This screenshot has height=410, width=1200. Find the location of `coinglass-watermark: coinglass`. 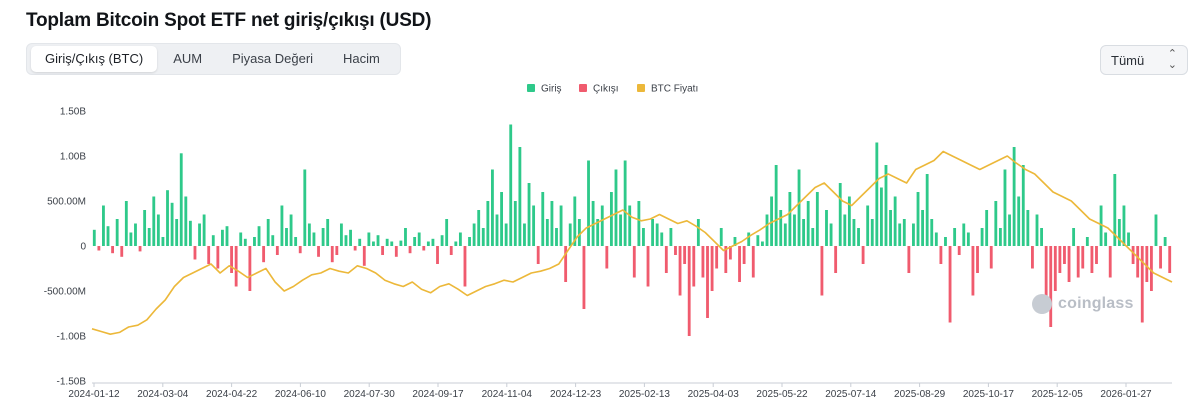

coinglass-watermark: coinglass is located at coordinates (1083, 304).